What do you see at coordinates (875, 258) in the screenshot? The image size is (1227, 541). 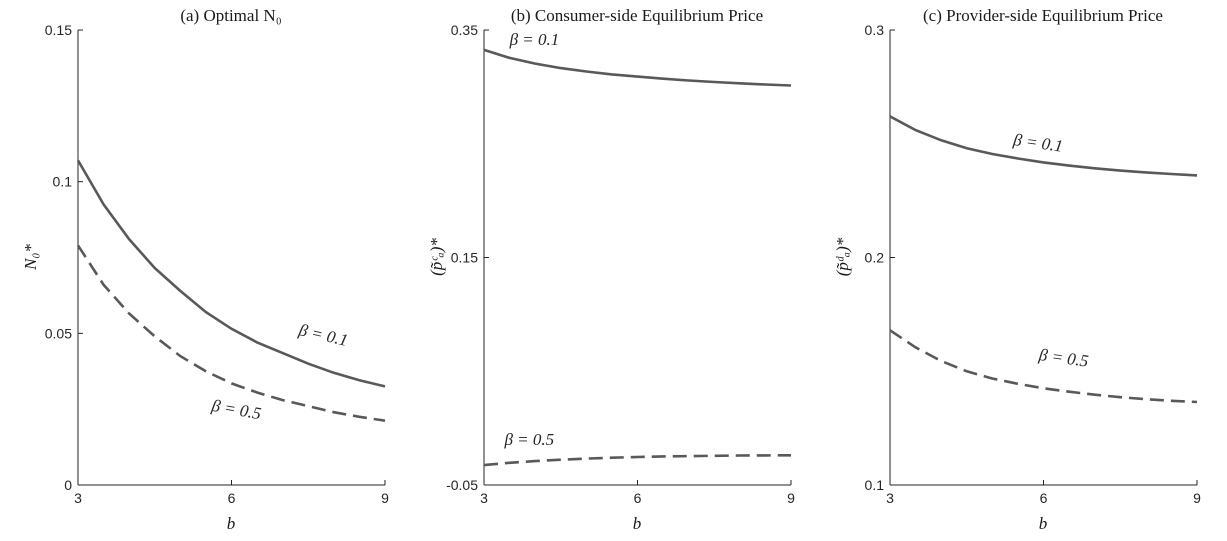 I see `y-tick-label: 0.2` at bounding box center [875, 258].